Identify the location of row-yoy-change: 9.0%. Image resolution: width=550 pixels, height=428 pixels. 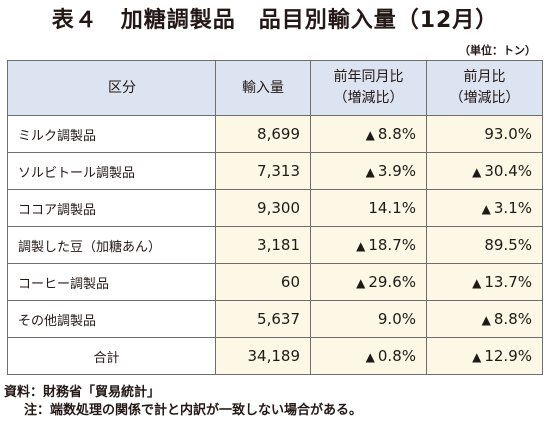
(368, 319).